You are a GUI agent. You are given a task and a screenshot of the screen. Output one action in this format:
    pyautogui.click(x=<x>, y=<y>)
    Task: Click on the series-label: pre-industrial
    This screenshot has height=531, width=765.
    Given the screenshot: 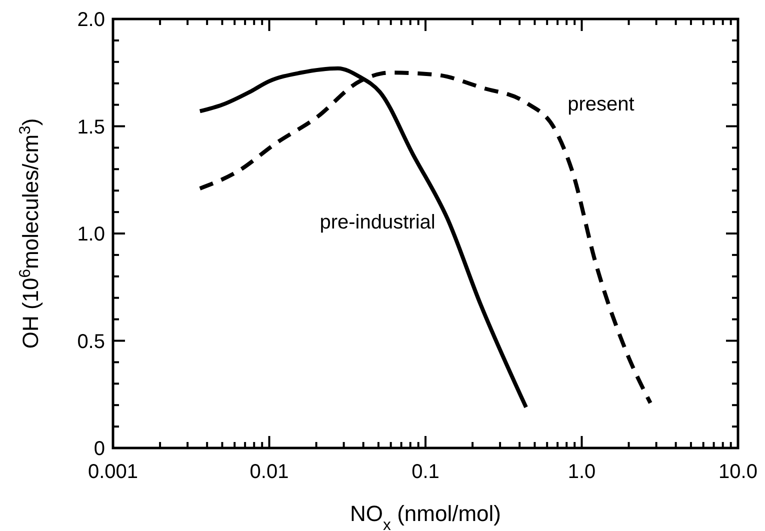 What is the action you would take?
    pyautogui.click(x=378, y=222)
    